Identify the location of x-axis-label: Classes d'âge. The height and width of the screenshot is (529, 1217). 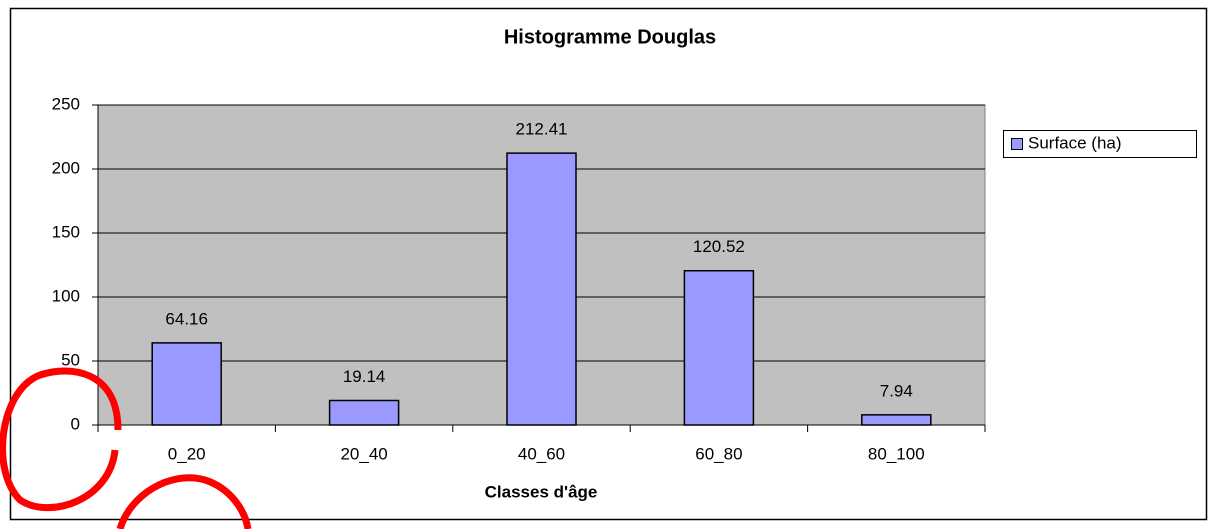
(541, 491).